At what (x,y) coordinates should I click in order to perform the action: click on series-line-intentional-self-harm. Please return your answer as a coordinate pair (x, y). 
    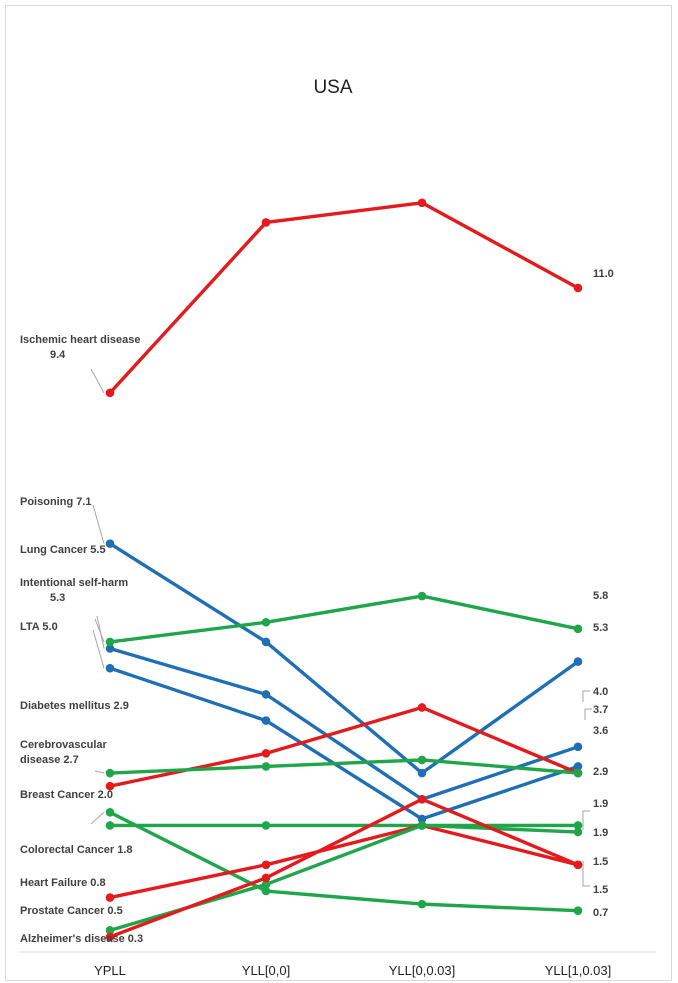
    Looking at the image, I should click on (344, 619).